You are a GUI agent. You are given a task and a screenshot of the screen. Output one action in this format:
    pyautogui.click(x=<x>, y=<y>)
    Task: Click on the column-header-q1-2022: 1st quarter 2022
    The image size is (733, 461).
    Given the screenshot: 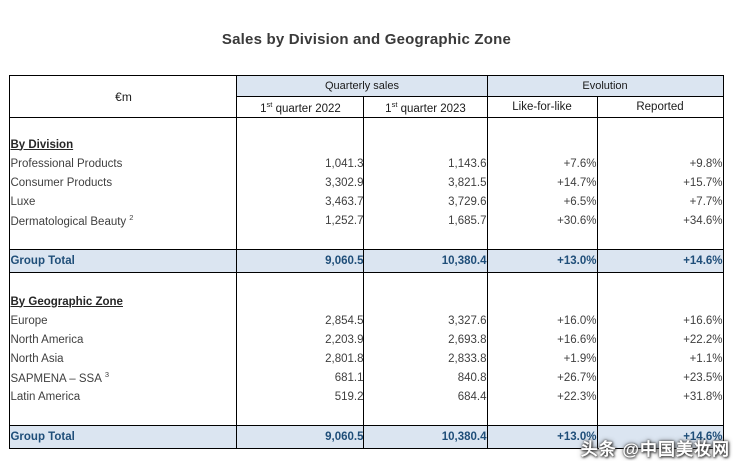 What is the action you would take?
    pyautogui.click(x=300, y=107)
    